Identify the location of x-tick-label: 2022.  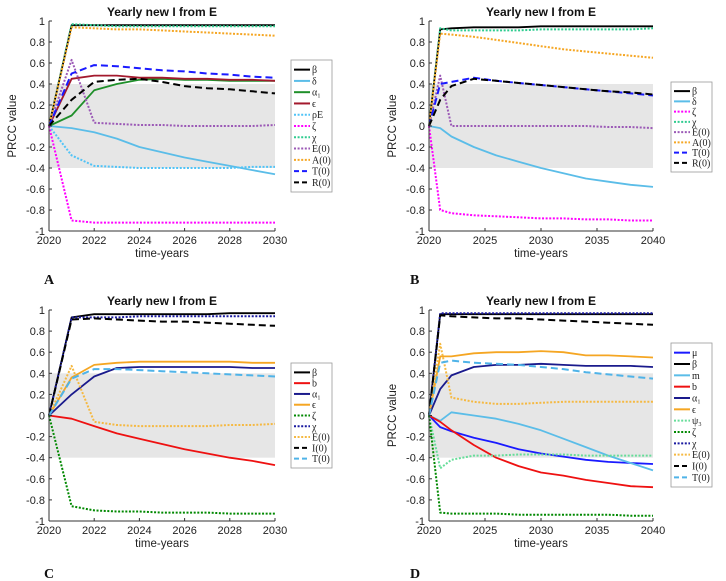
(94, 531).